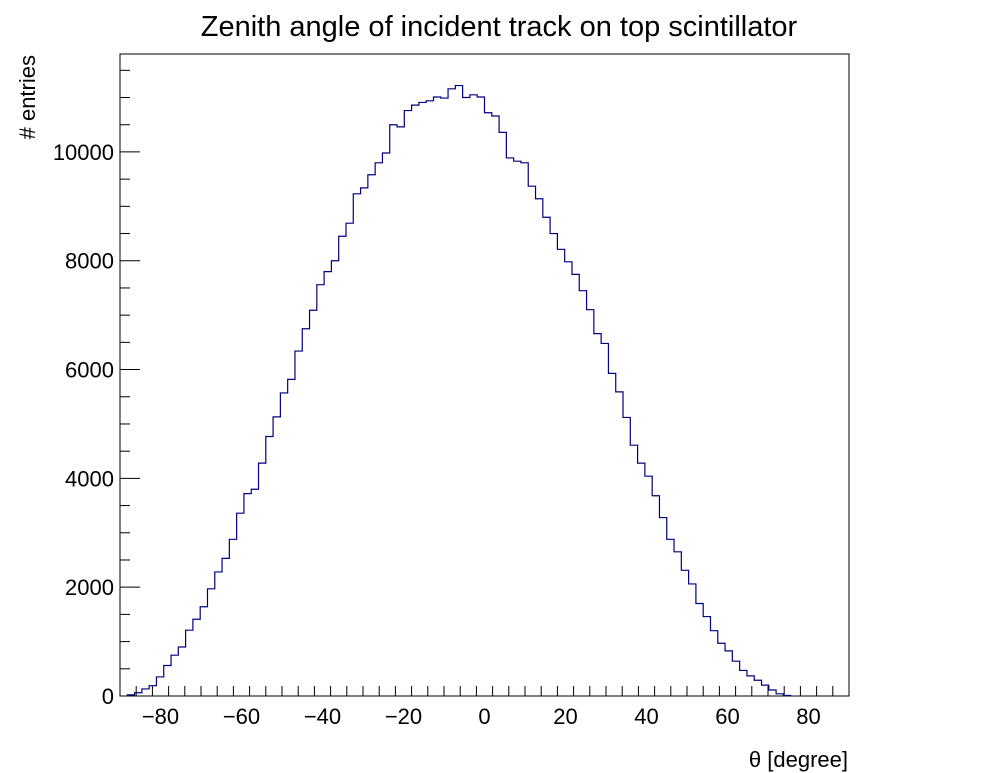  Describe the element at coordinates (89, 261) in the screenshot. I see `y-tick-label: 8000` at that location.